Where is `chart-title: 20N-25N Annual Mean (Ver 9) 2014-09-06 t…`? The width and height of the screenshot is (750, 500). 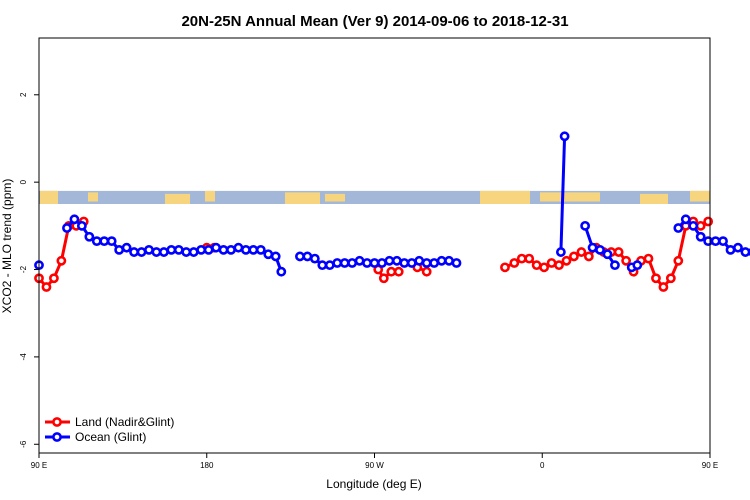
chart-title: 20N-25N Annual Mean (Ver 9) 2014-09-06 t… is located at coordinates (374, 21).